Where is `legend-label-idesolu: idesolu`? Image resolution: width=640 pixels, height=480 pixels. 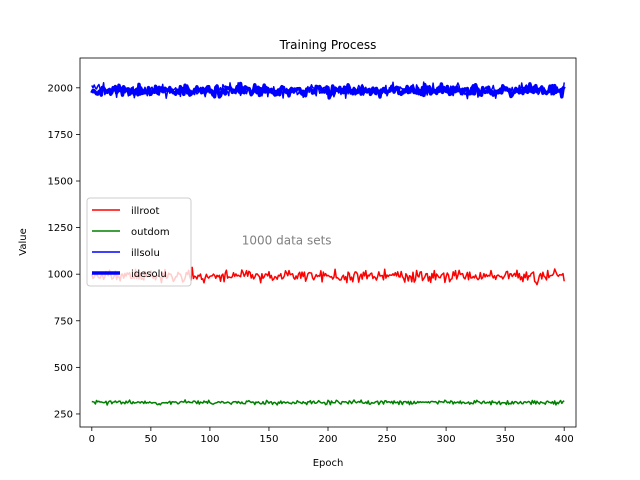 legend-label-idesolu: idesolu is located at coordinates (149, 274).